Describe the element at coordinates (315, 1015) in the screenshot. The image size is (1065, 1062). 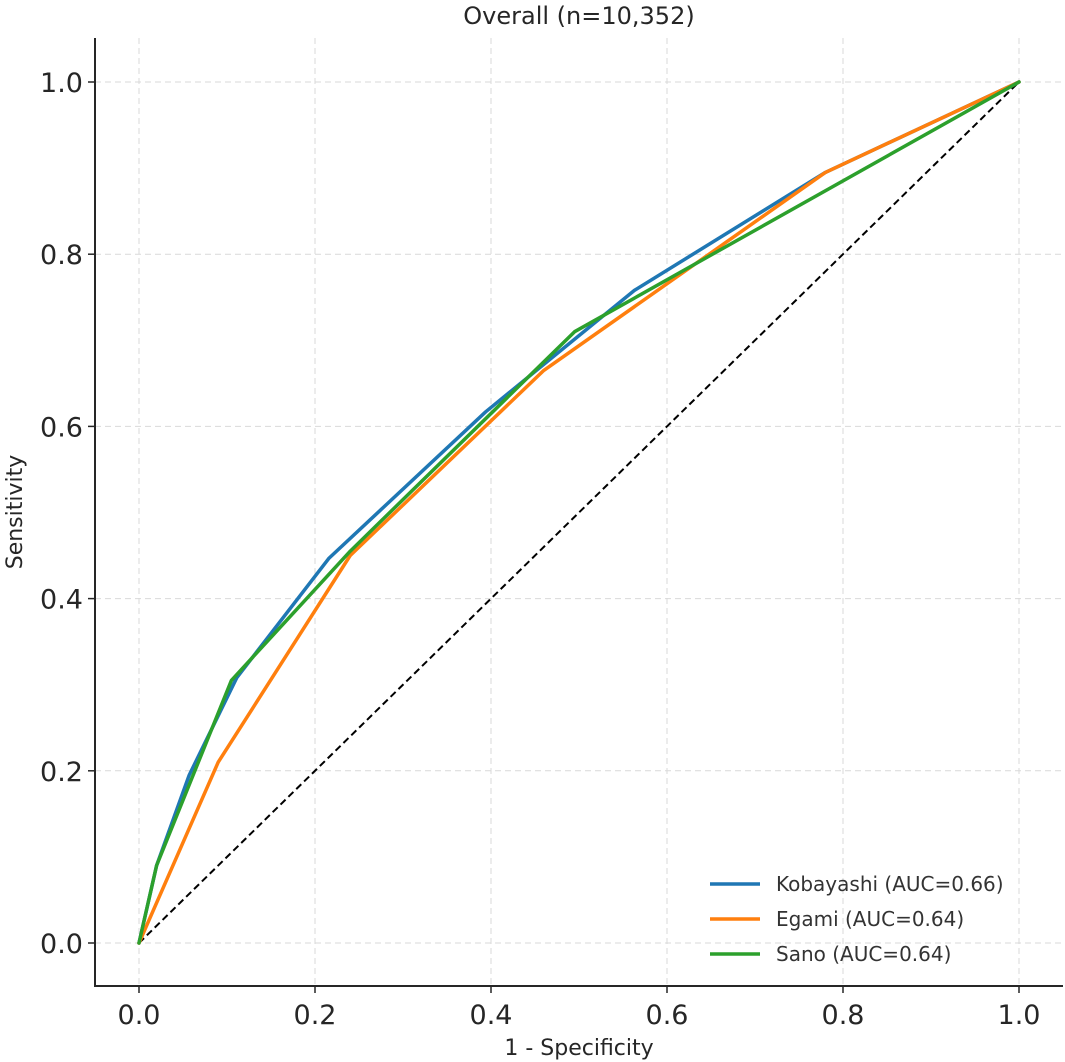
I see `x-tick-label: 0.2` at that location.